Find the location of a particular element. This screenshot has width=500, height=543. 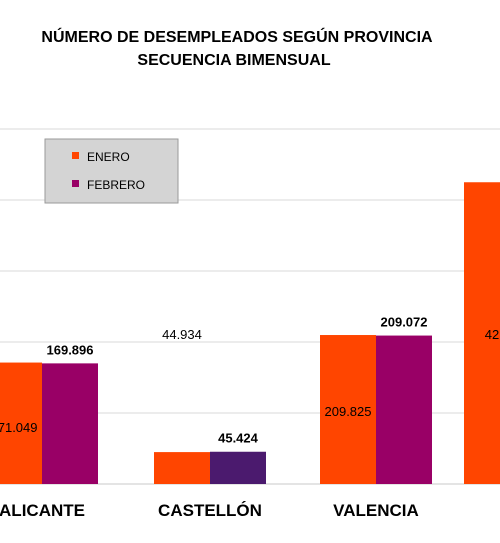

value-label-febrero: 169.896 is located at coordinates (70, 349).